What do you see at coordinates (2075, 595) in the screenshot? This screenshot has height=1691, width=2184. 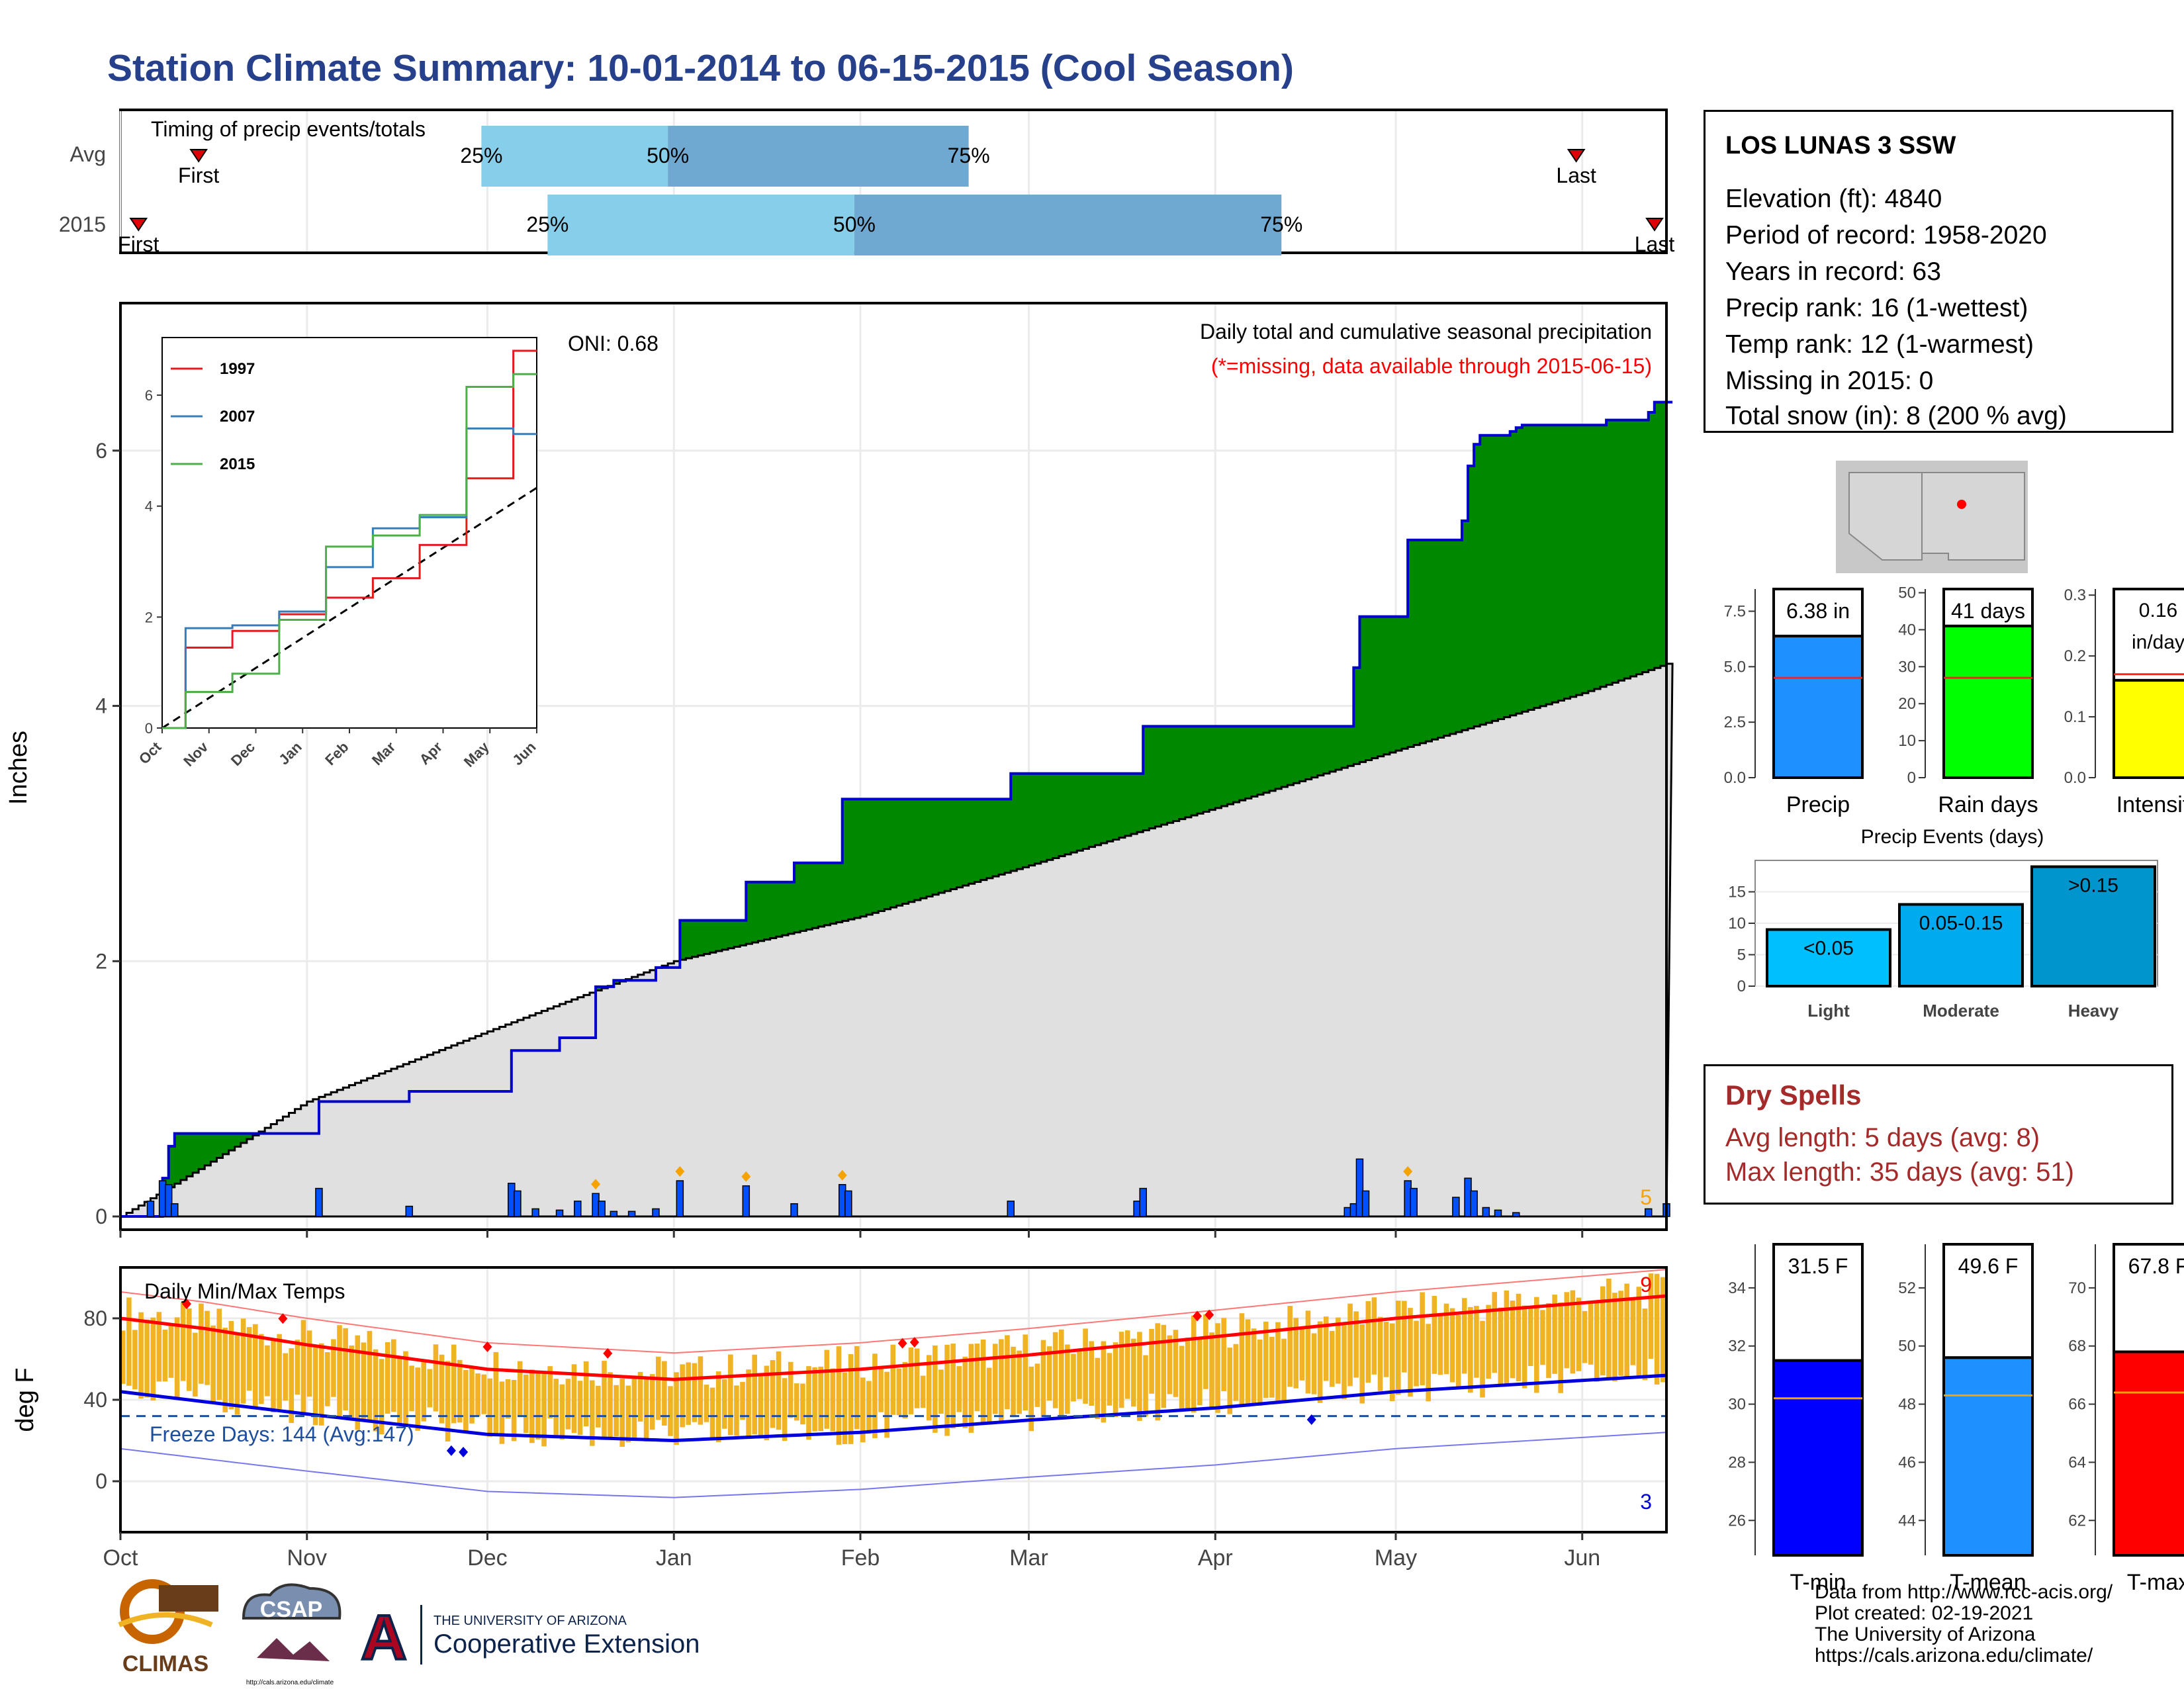 I see `summary-2-ytick-label: 0.3` at bounding box center [2075, 595].